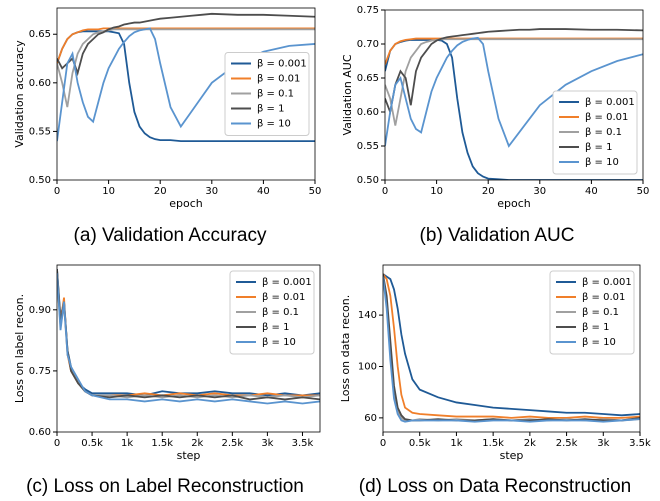 This screenshot has width=660, height=501. Describe the element at coordinates (347, 94) in the screenshot. I see `y-axis-label: Validation AUC` at that location.